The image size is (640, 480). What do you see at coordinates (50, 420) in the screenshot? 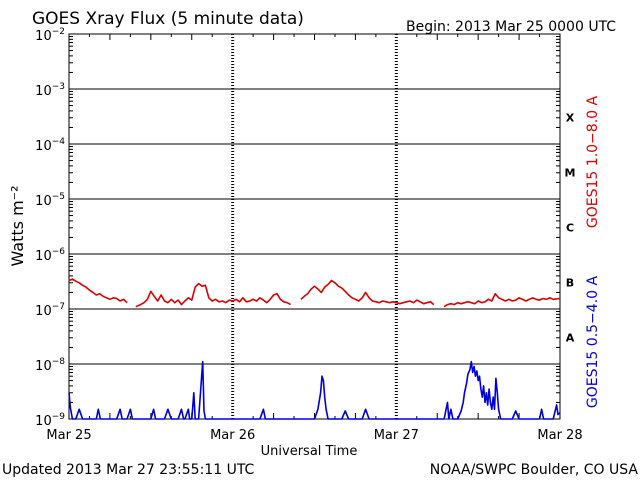
I see `y-tick-label: 10⁻⁹` at bounding box center [50, 420].